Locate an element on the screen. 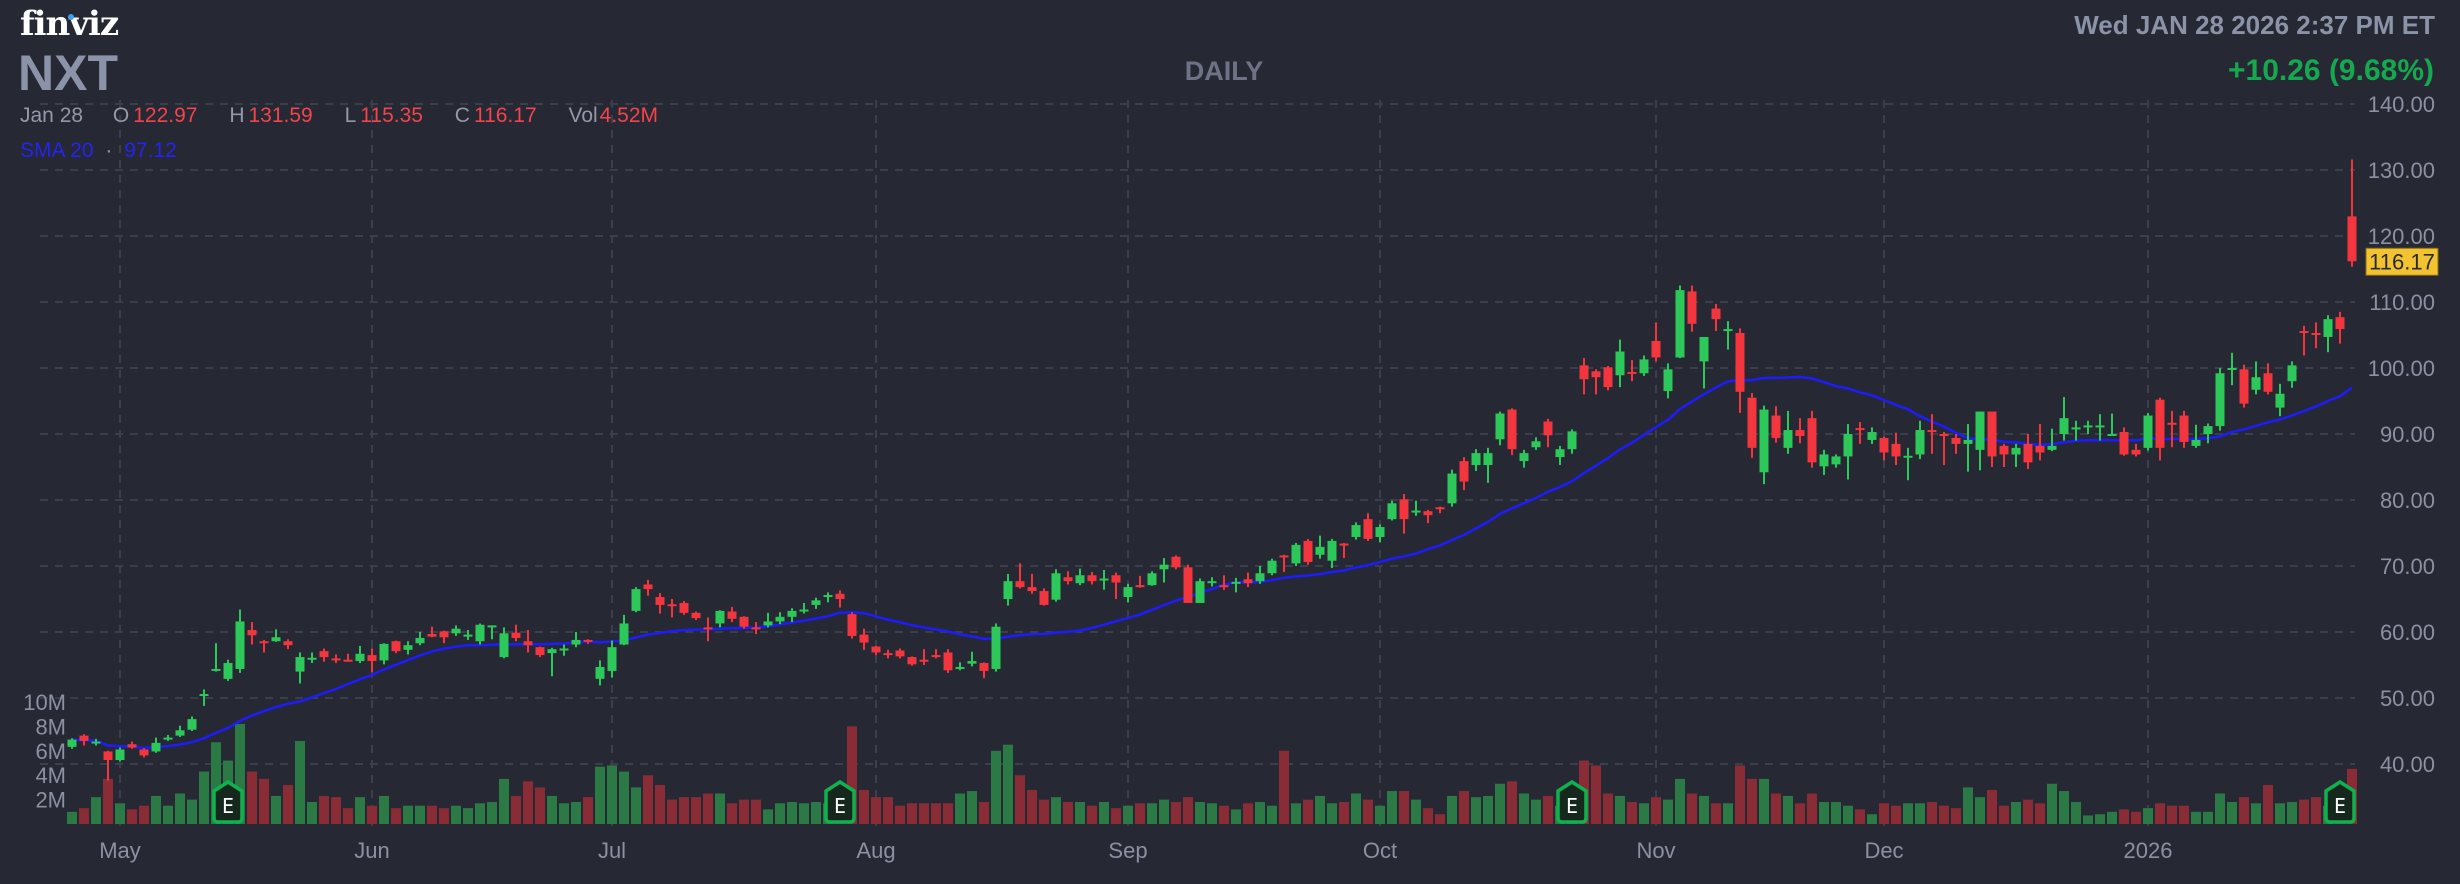 The height and width of the screenshot is (884, 2460). sma-readout: SMA 20 · 97.12 is located at coordinates (98, 151).